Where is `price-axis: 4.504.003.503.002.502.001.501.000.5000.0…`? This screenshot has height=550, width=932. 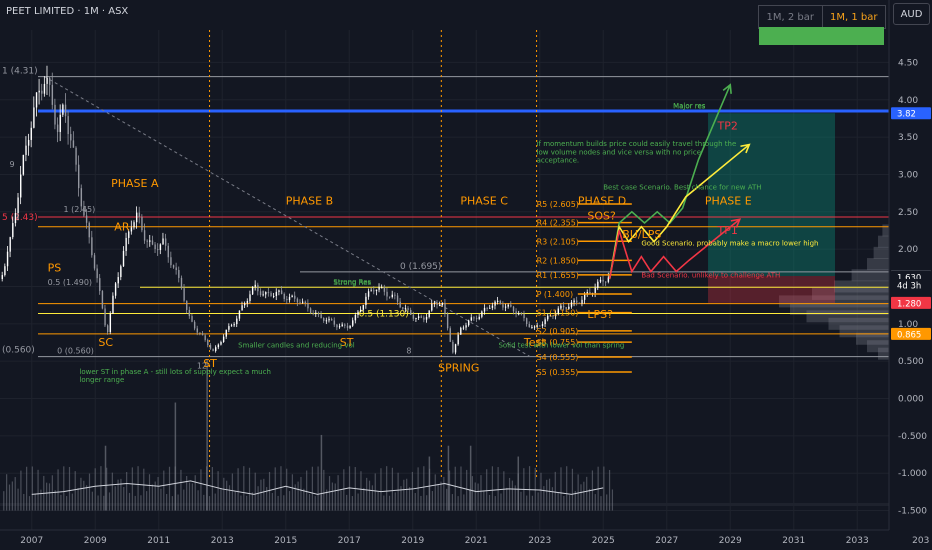 price-axis: 4.504.003.503.002.502.001.501.000.5000.0… is located at coordinates (910, 275).